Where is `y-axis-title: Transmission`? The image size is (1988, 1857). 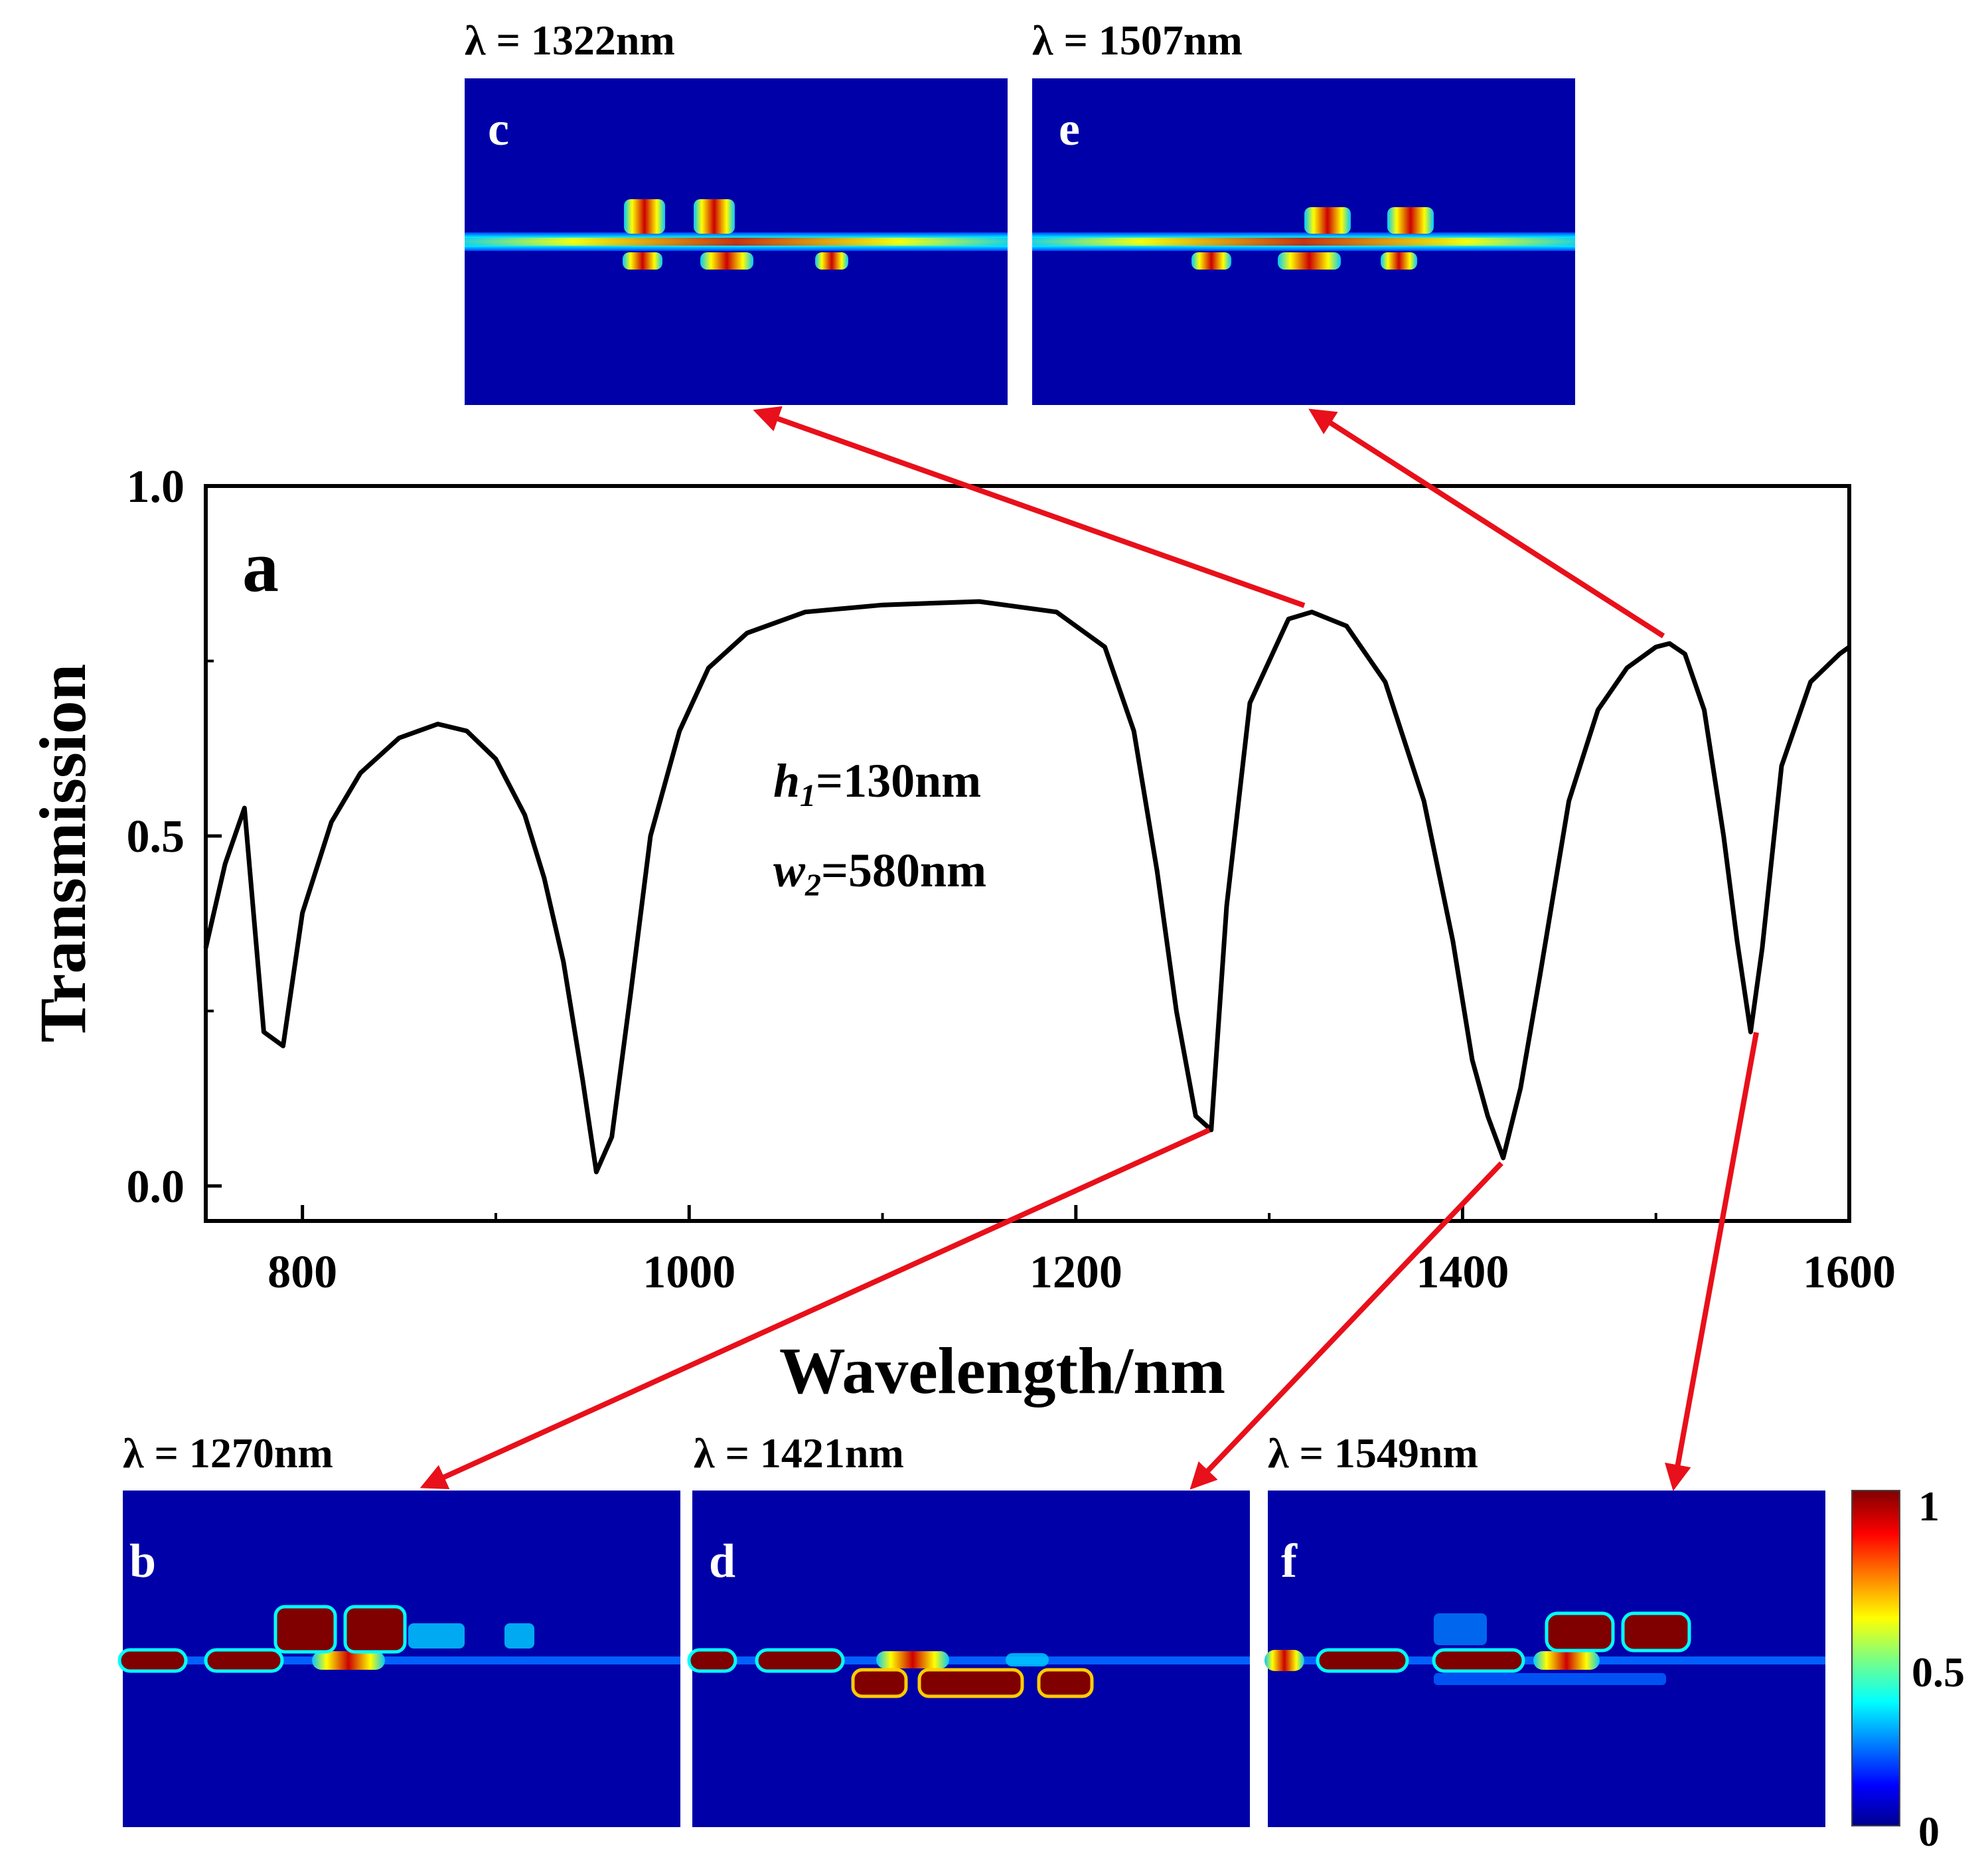
y-axis-title: Transmission is located at coordinates (63, 853).